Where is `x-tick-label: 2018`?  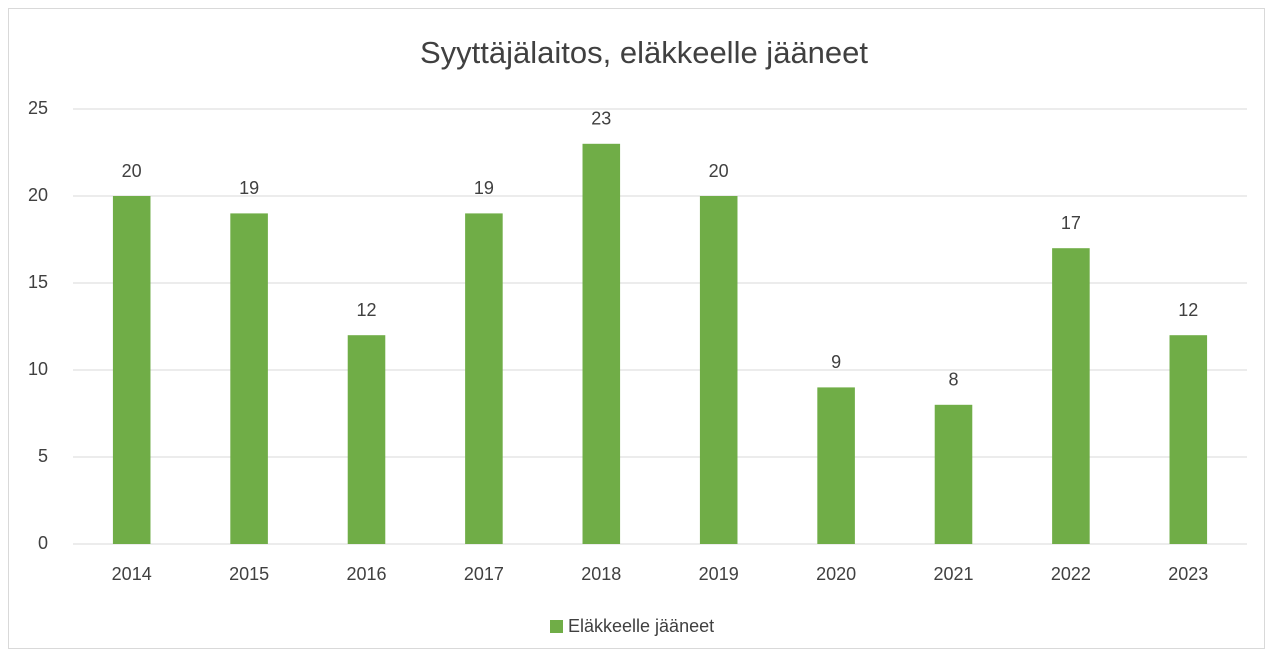 x-tick-label: 2018 is located at coordinates (601, 574).